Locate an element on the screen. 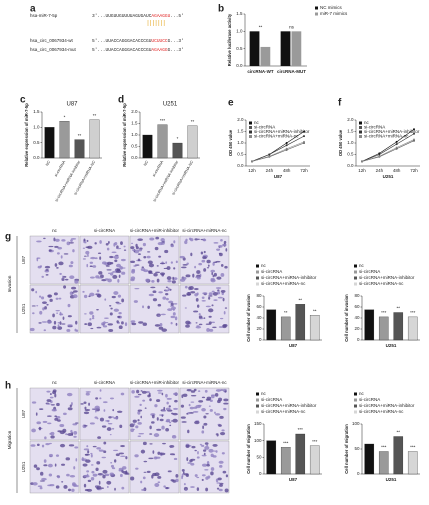 The height and width of the screenshot is (505, 429). panel-label: b is located at coordinates (221, 9).